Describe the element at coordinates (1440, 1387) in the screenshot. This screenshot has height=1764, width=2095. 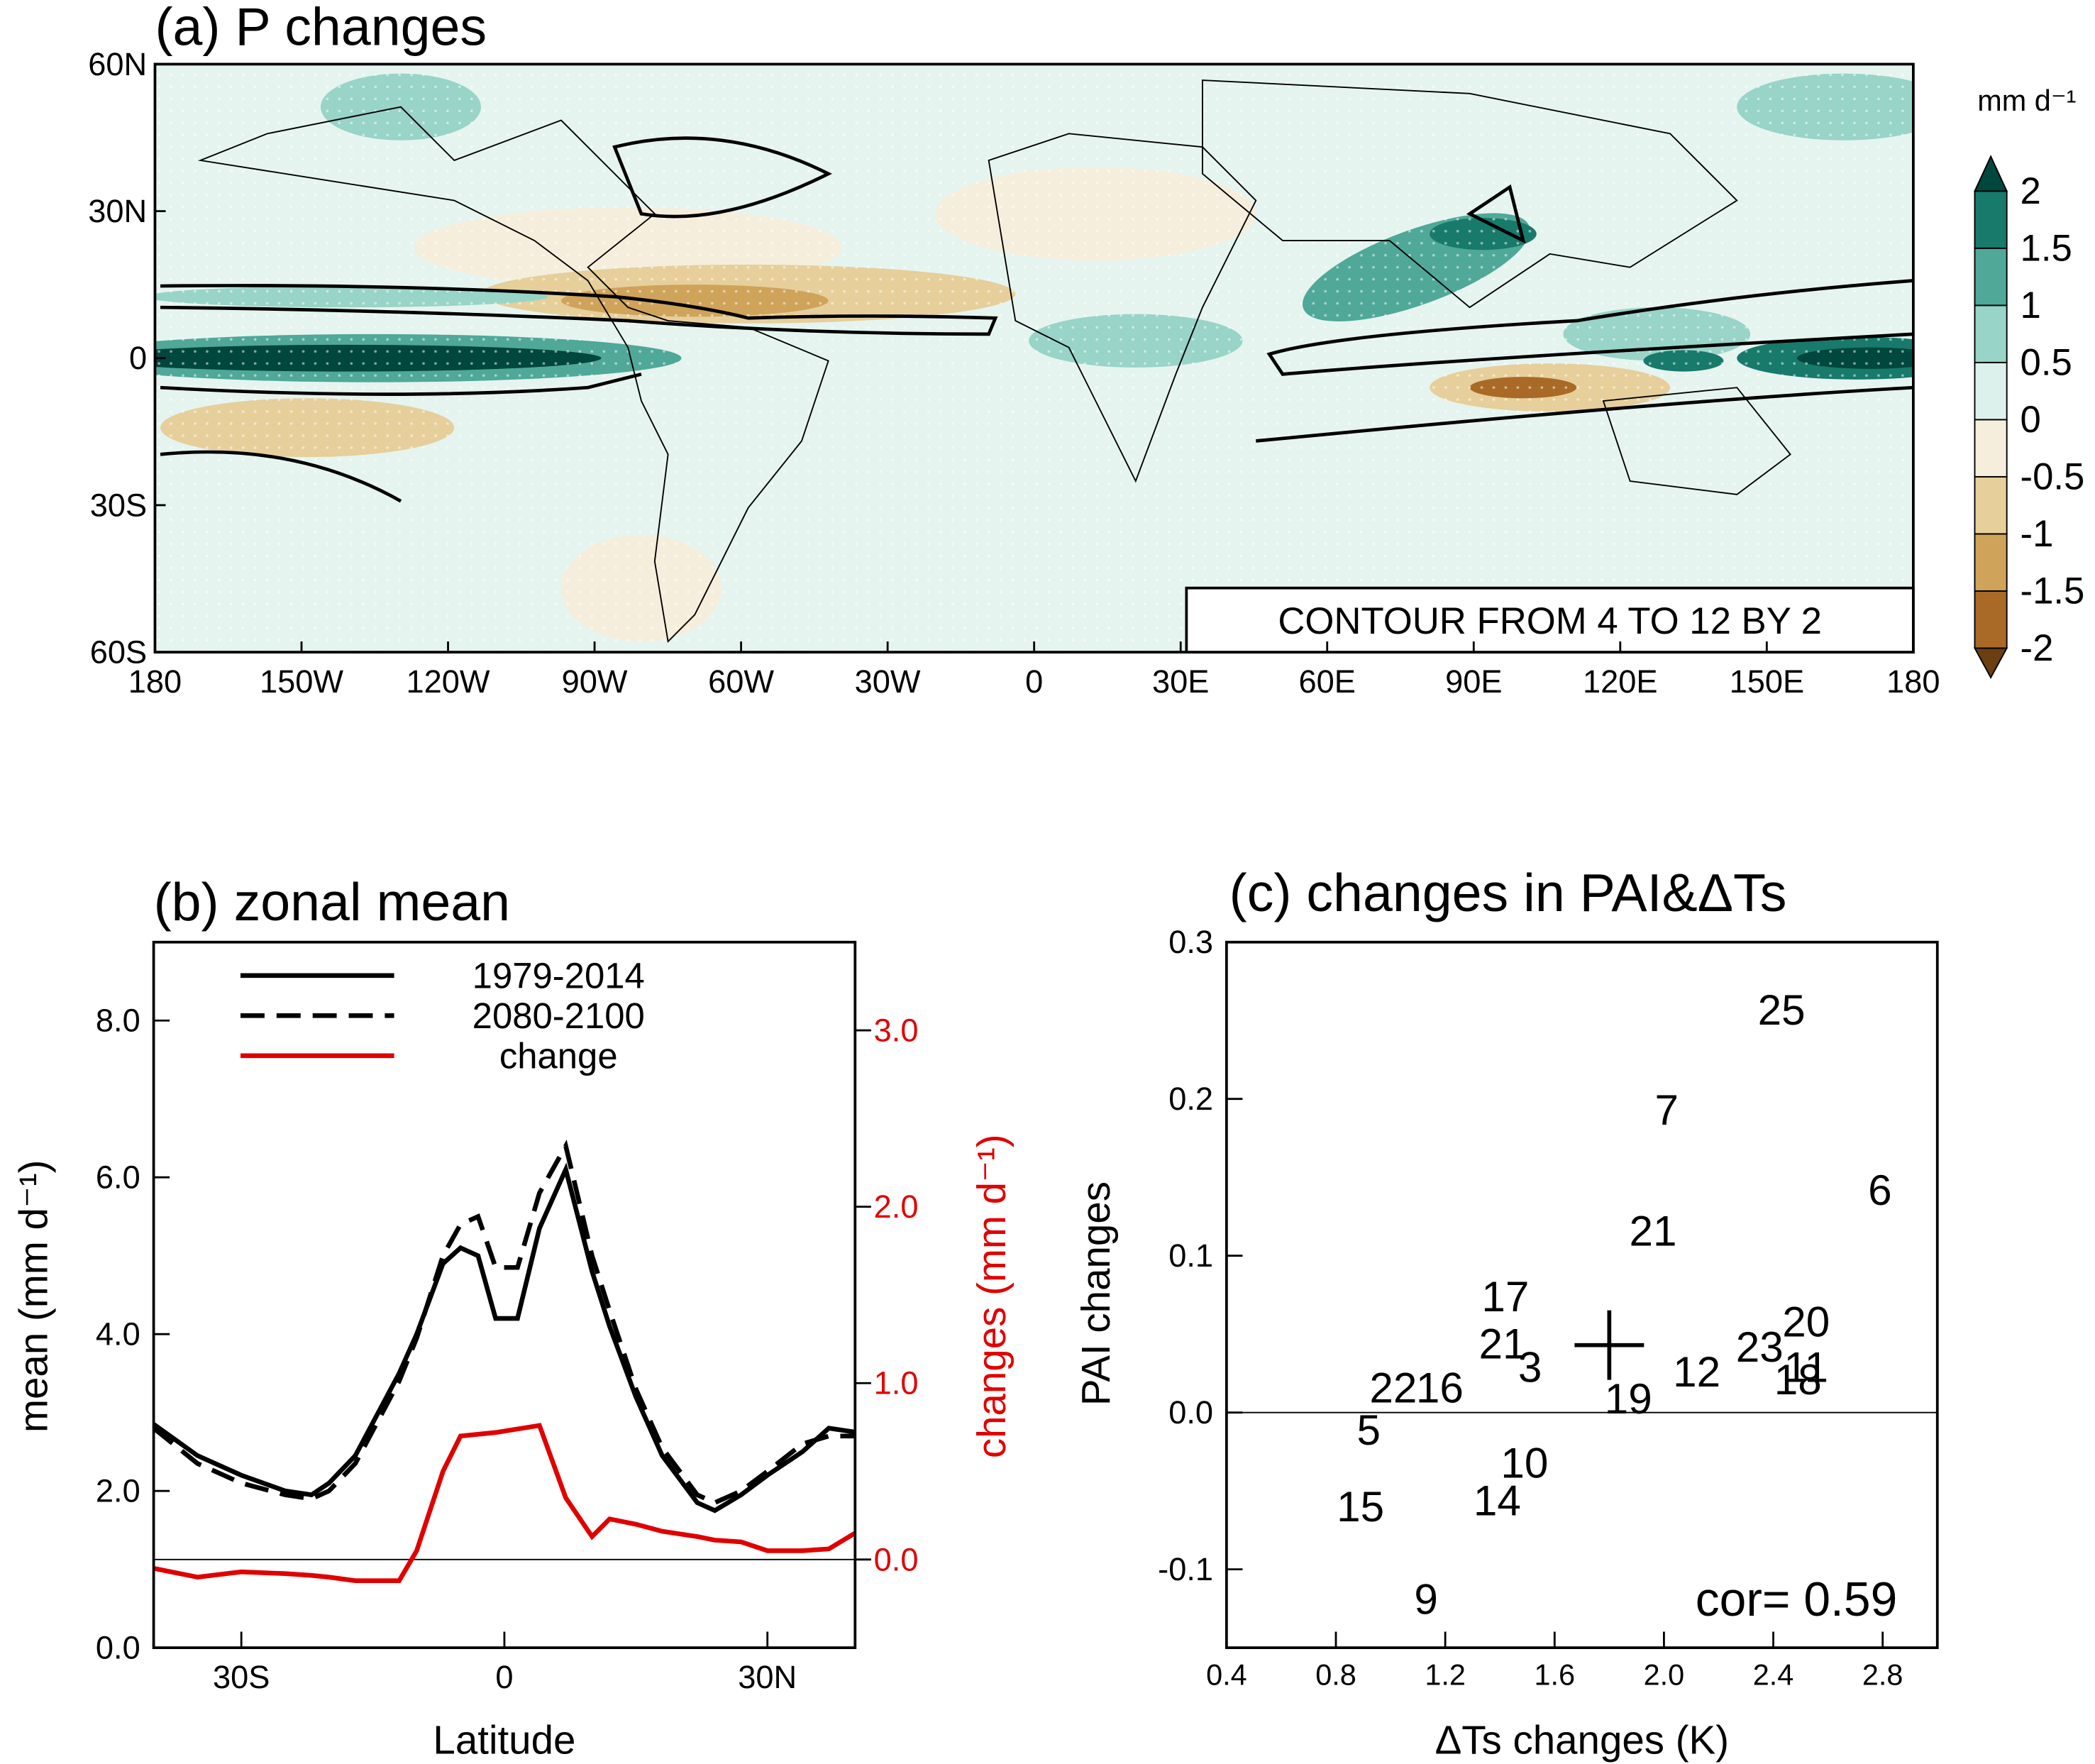
I see `point-label: 16` at that location.